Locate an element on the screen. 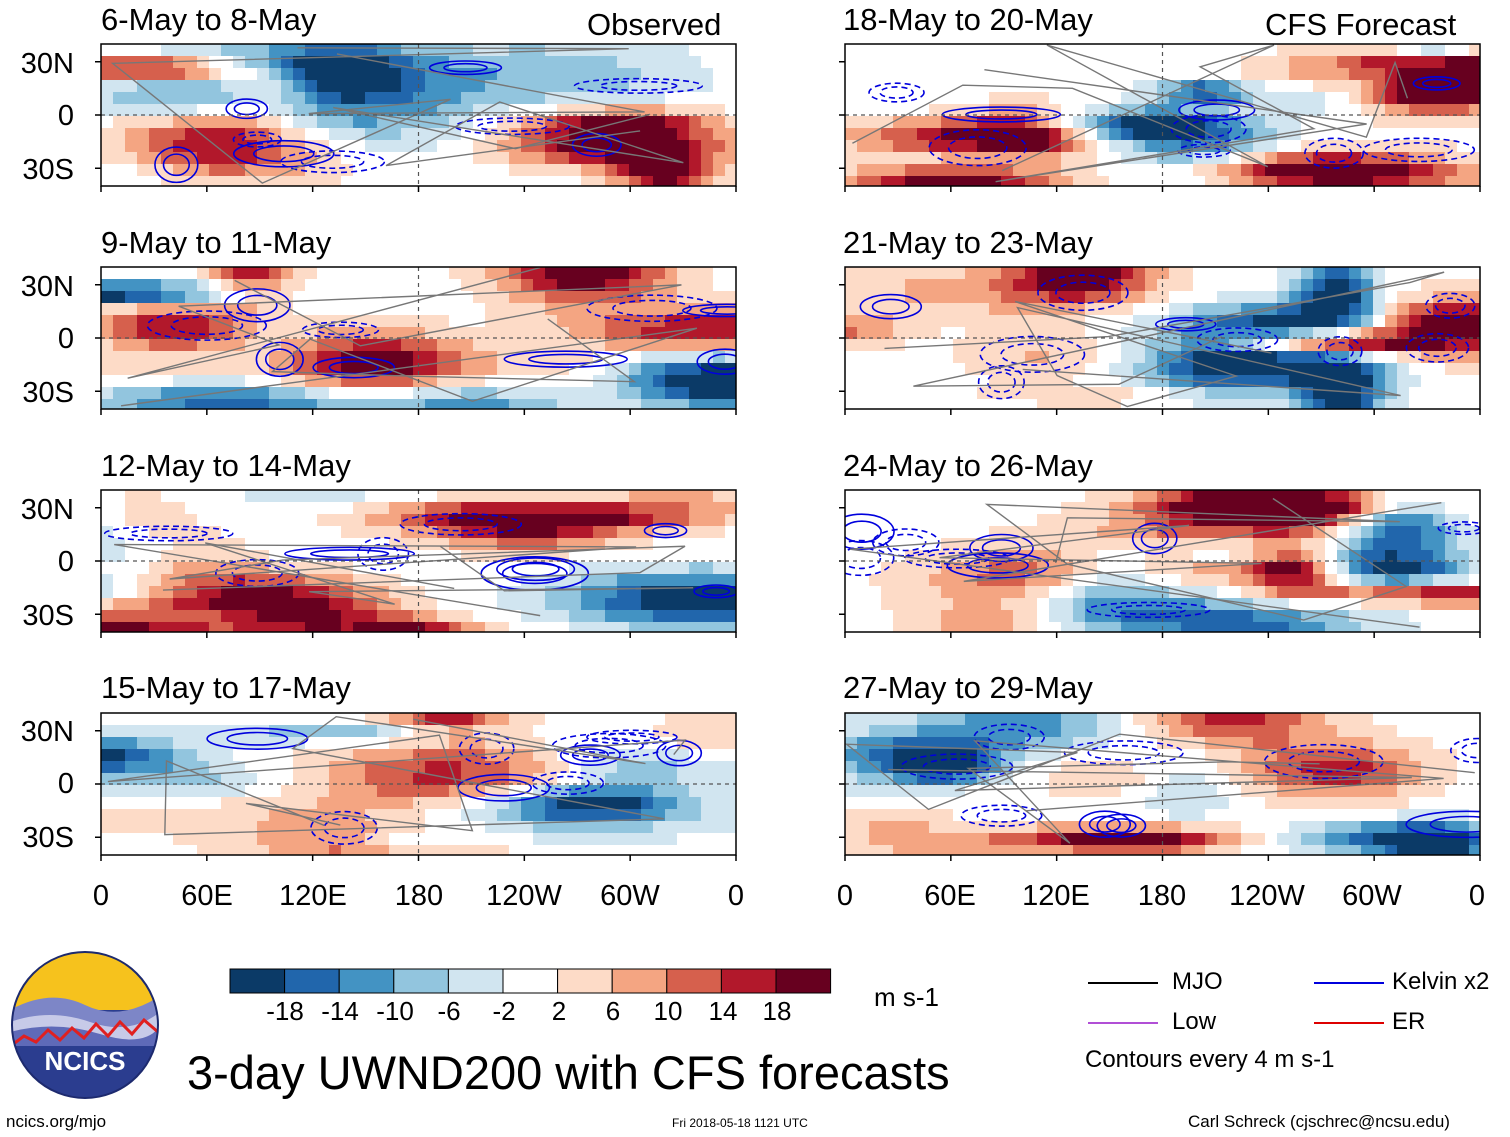 This screenshot has width=1510, height=1137. lat-label-eq-p3: 0 is located at coordinates (65, 562).